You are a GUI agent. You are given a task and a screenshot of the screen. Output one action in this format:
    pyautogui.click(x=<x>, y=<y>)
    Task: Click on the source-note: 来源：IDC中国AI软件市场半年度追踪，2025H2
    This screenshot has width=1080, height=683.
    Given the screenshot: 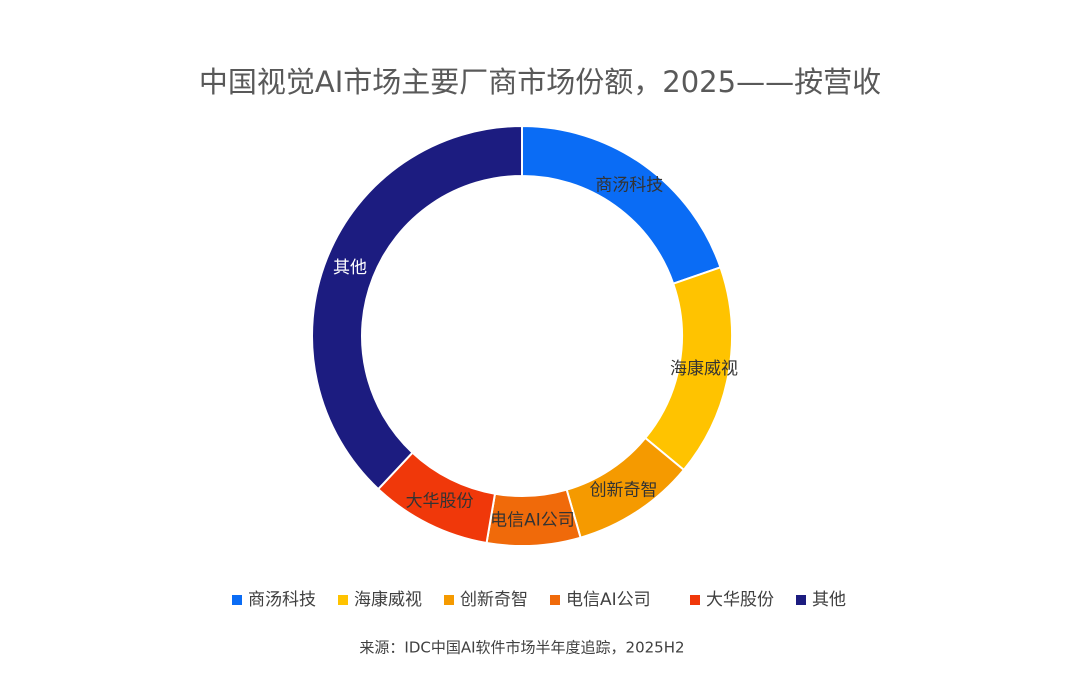 What is the action you would take?
    pyautogui.click(x=521, y=648)
    